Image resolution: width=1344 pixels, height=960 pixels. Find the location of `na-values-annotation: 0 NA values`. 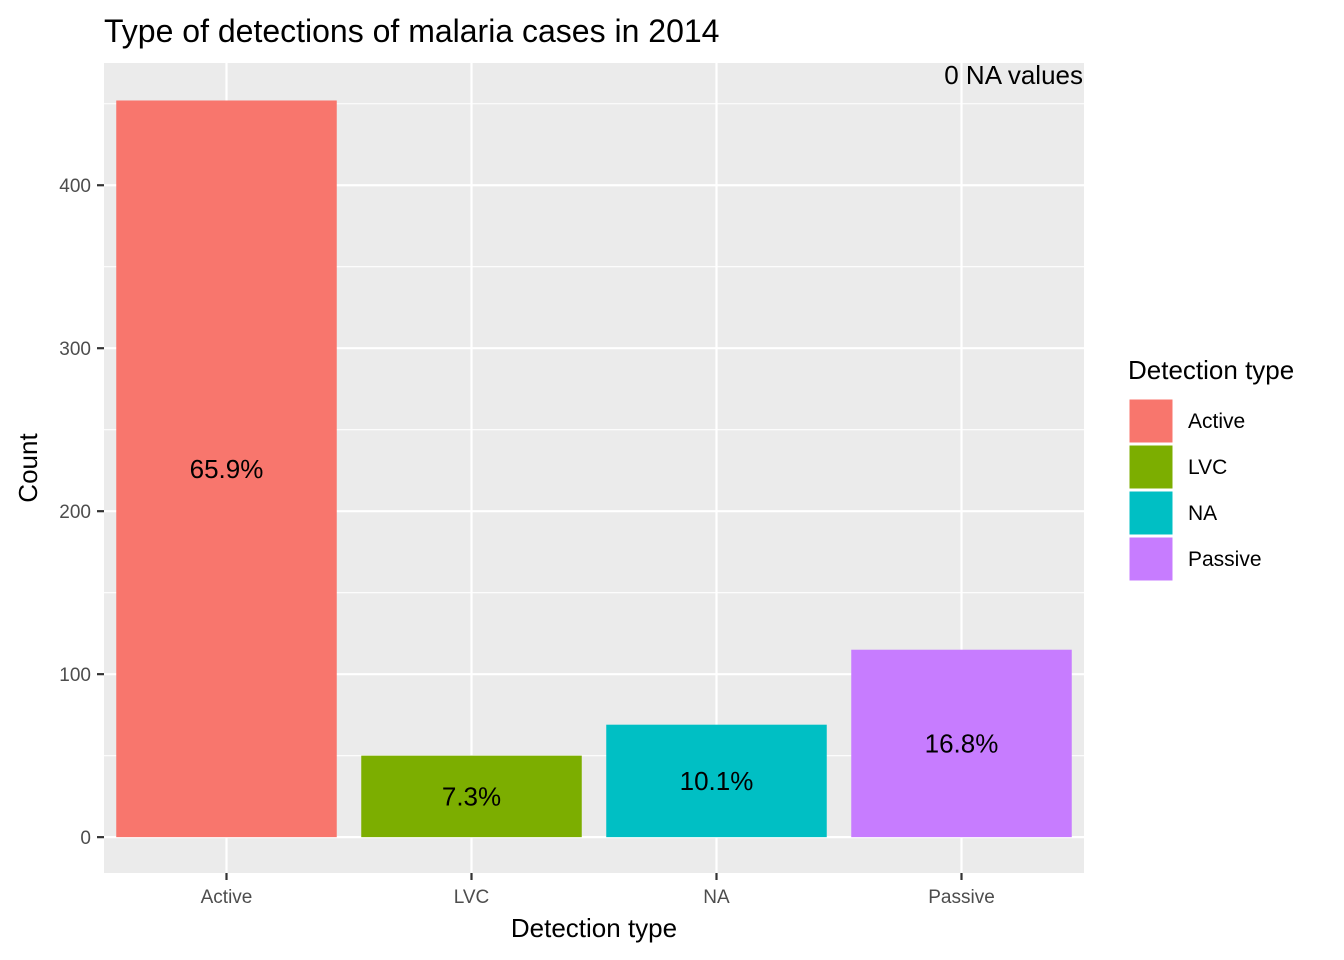

na-values-annotation: 0 NA values is located at coordinates (1013, 75).